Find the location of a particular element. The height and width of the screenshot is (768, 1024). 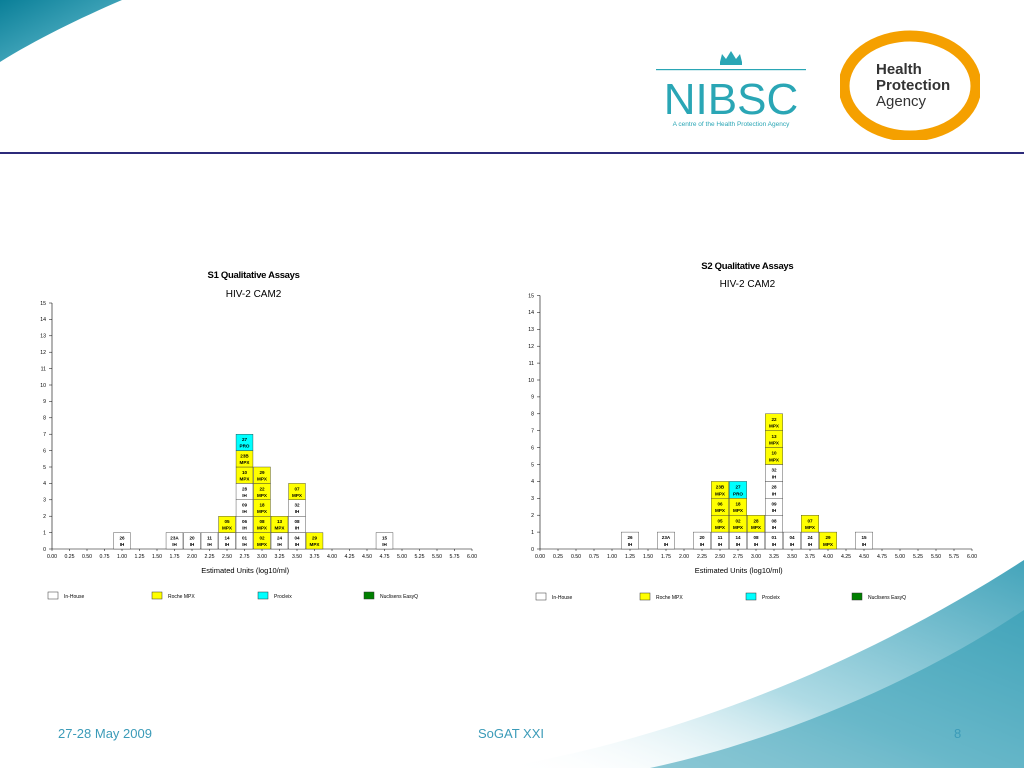

data-box-lab: 06 is located at coordinates (245, 521).